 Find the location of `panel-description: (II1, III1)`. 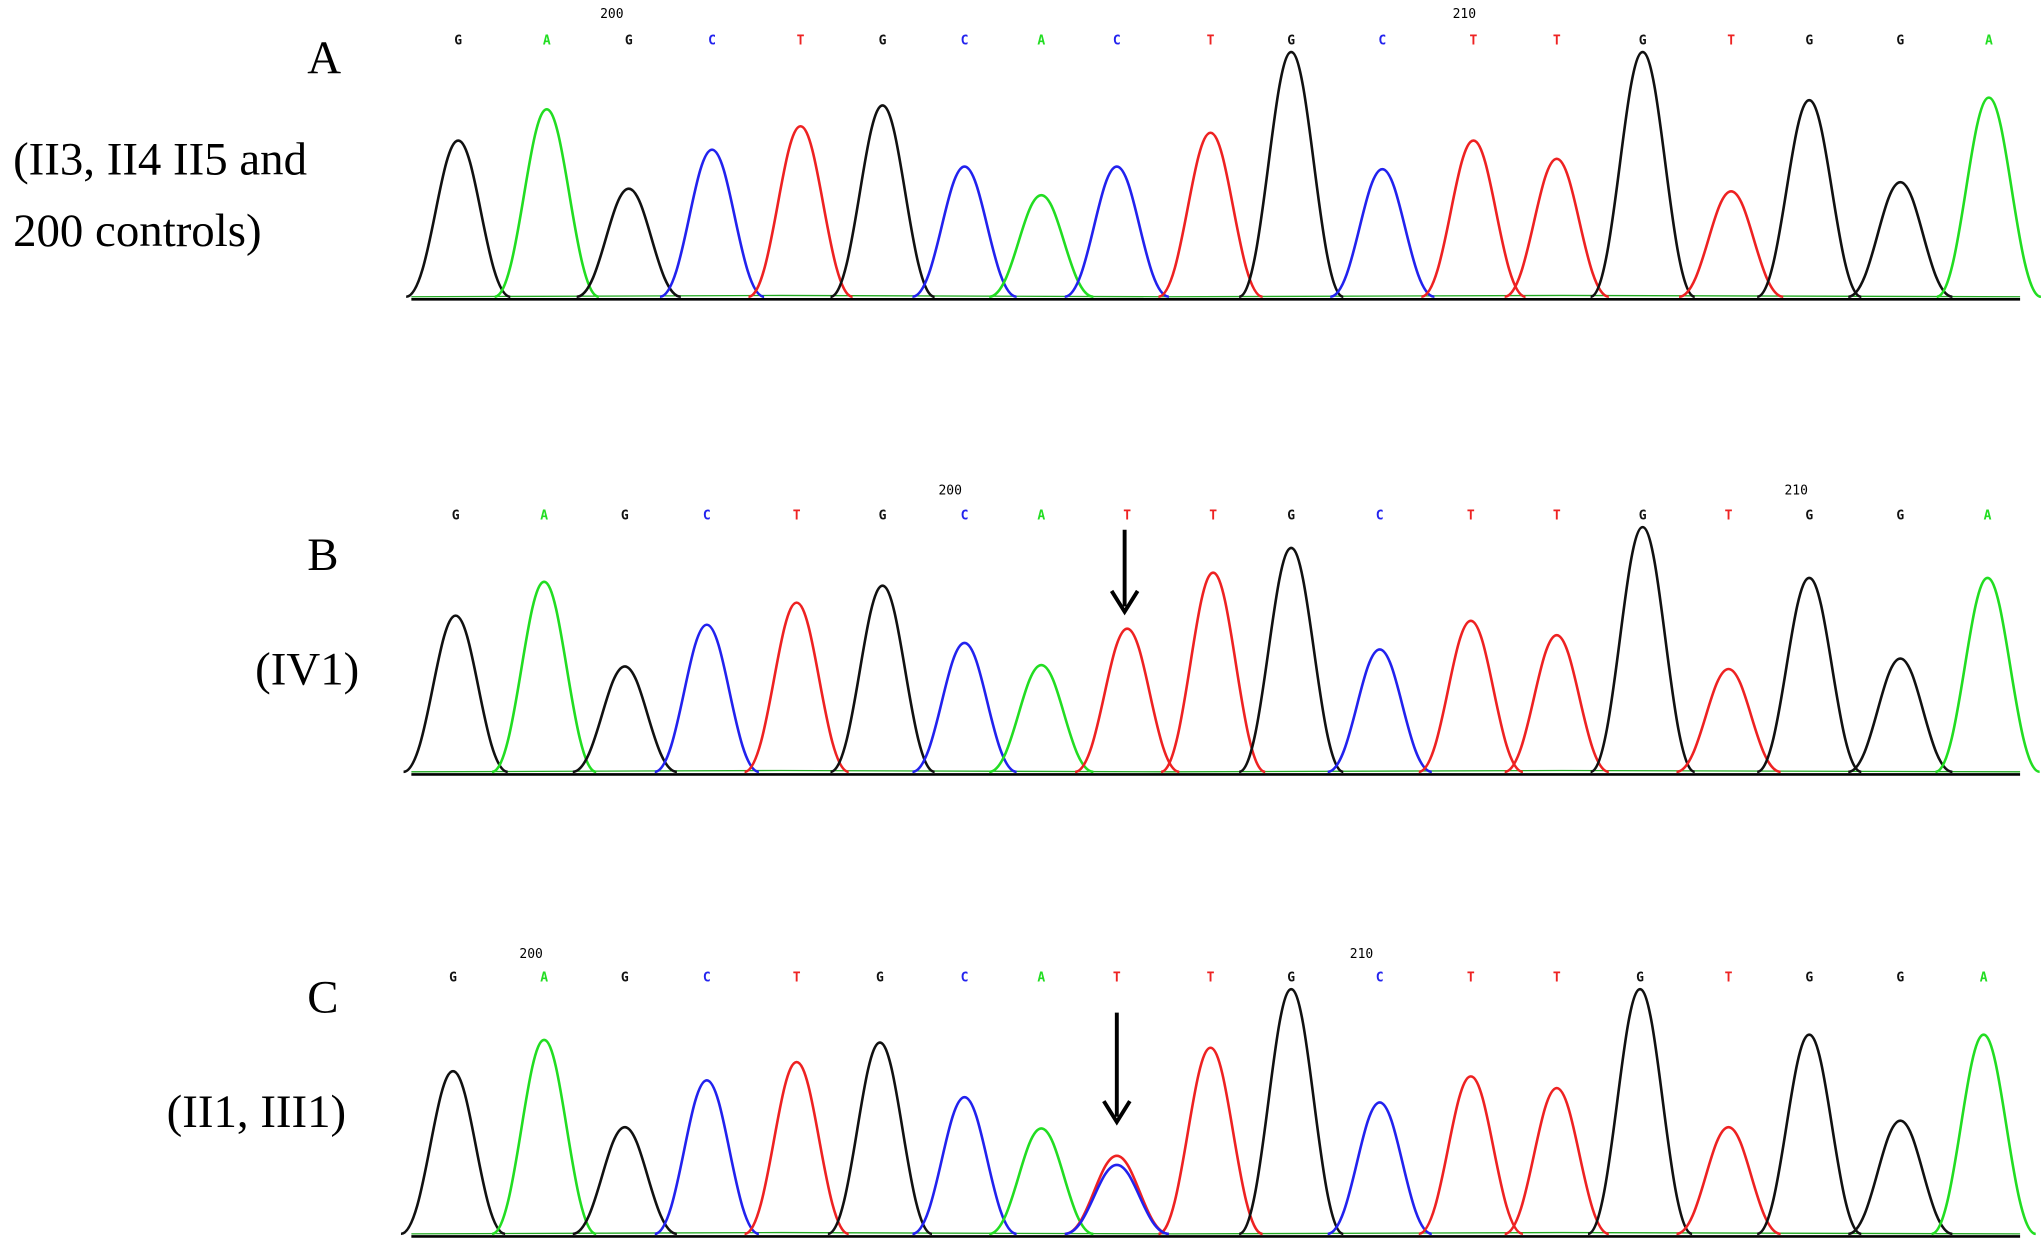

panel-description: (II1, III1) is located at coordinates (256, 1112).